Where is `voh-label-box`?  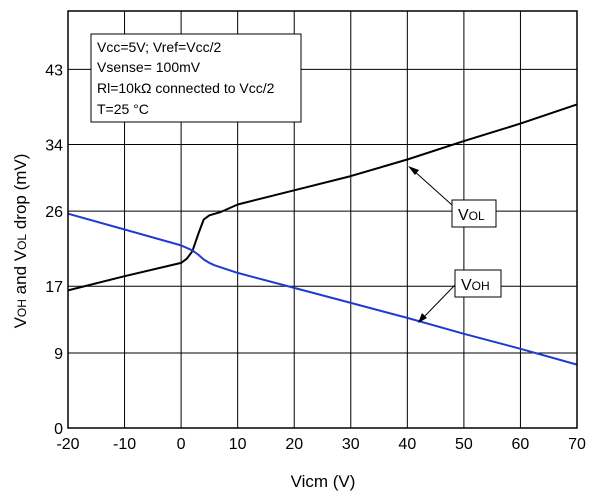
voh-label-box is located at coordinates (478, 283).